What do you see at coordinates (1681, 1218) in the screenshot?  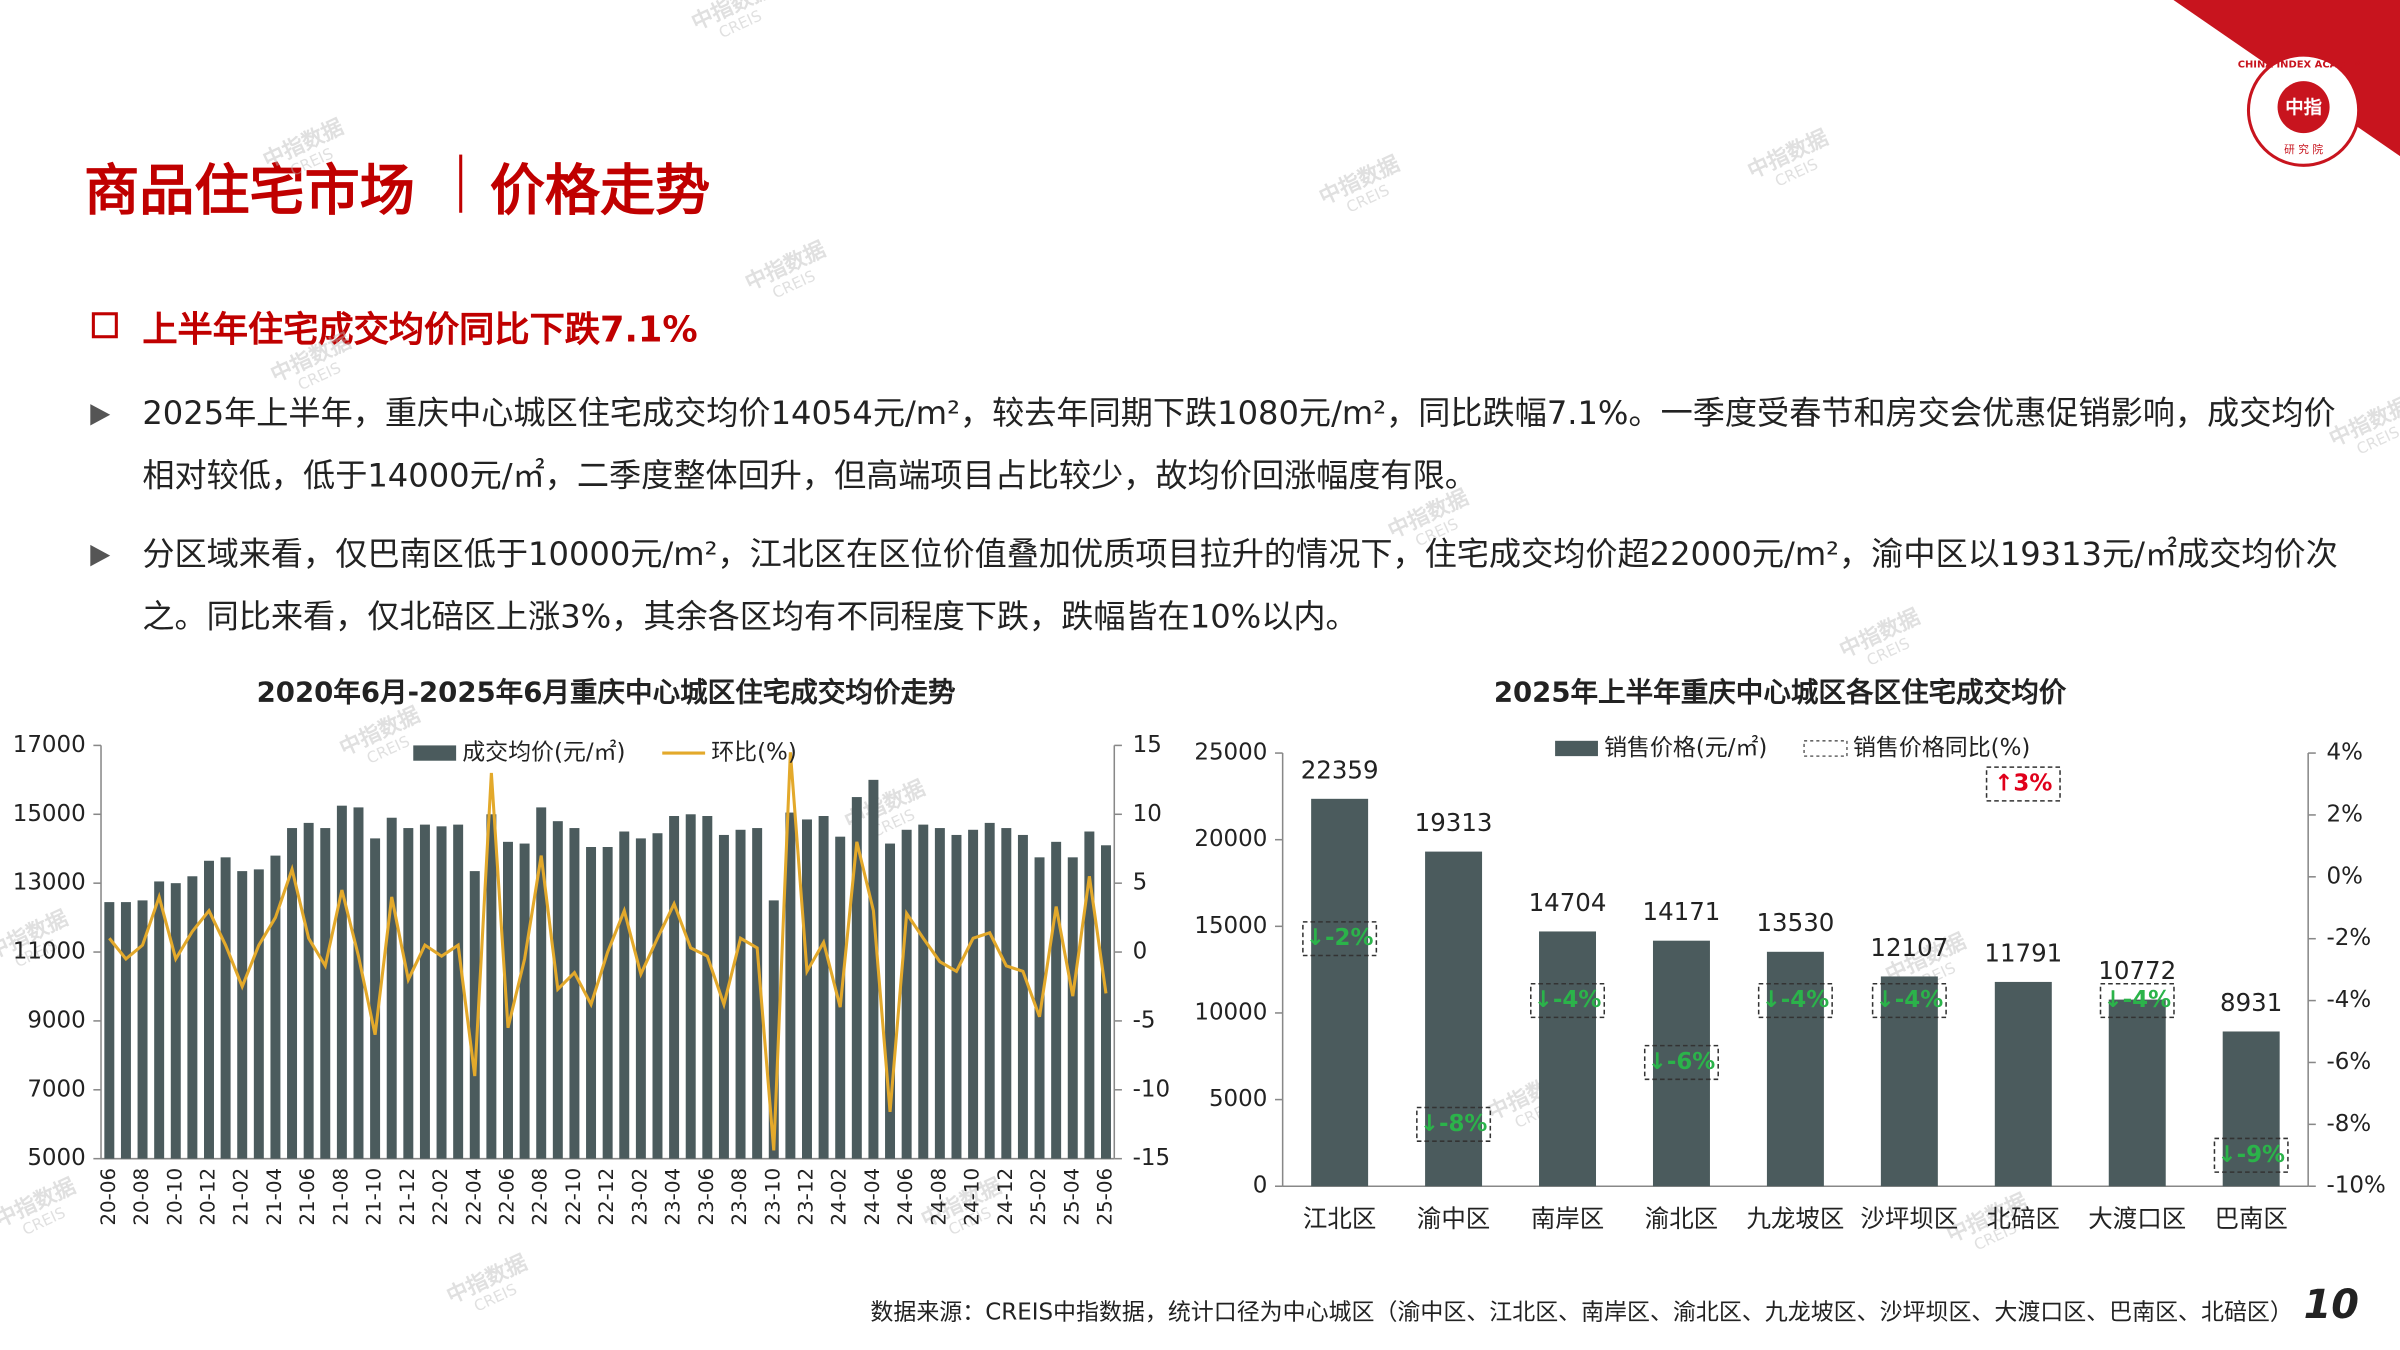 I see `x-tick-label: 渝北区` at bounding box center [1681, 1218].